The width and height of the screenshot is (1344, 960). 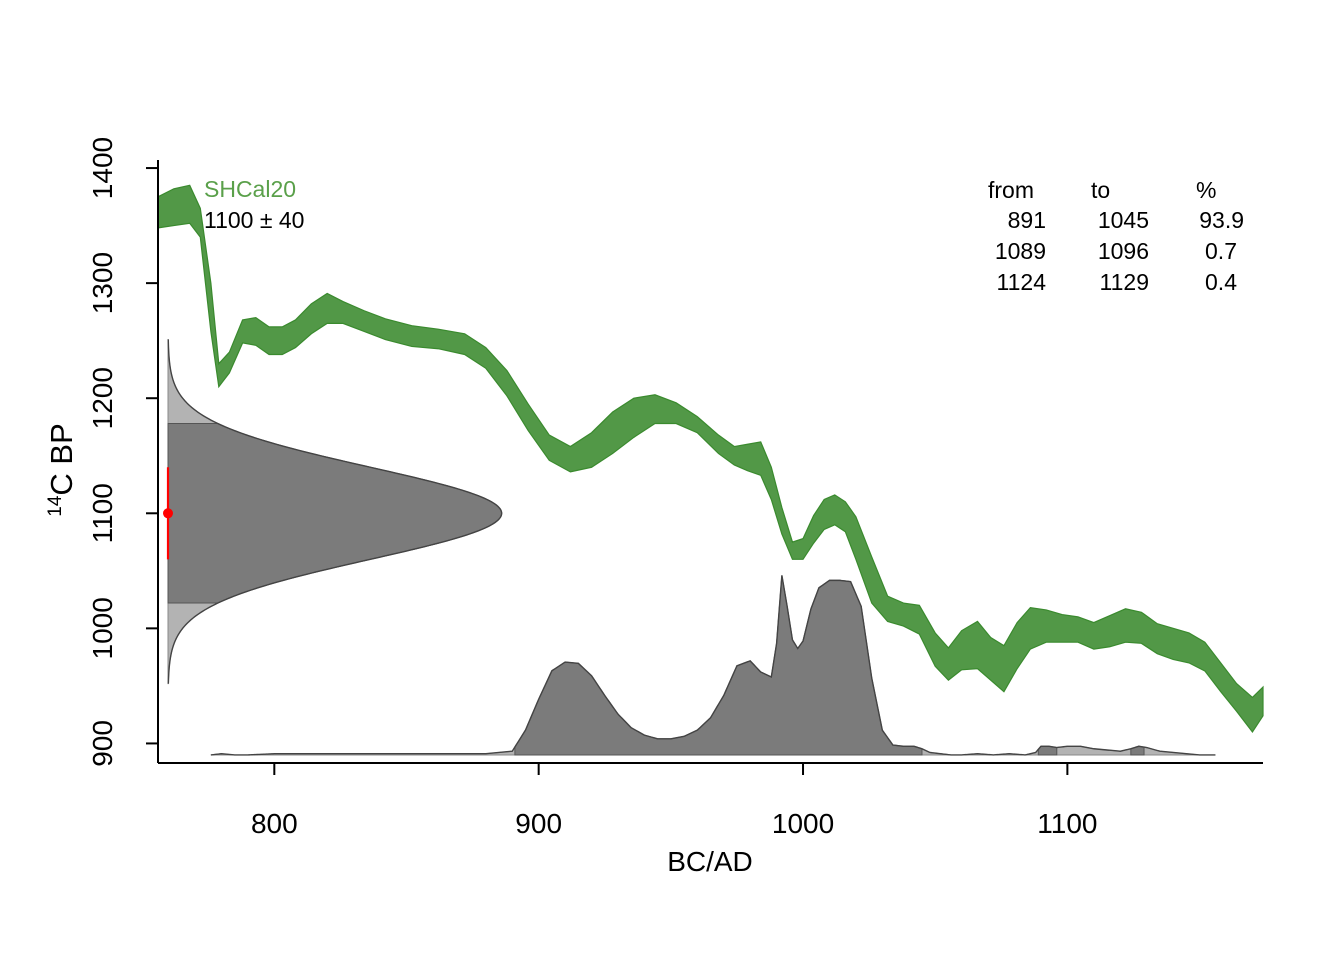 What do you see at coordinates (1123, 220) in the screenshot?
I see `table-cell-to: 1045` at bounding box center [1123, 220].